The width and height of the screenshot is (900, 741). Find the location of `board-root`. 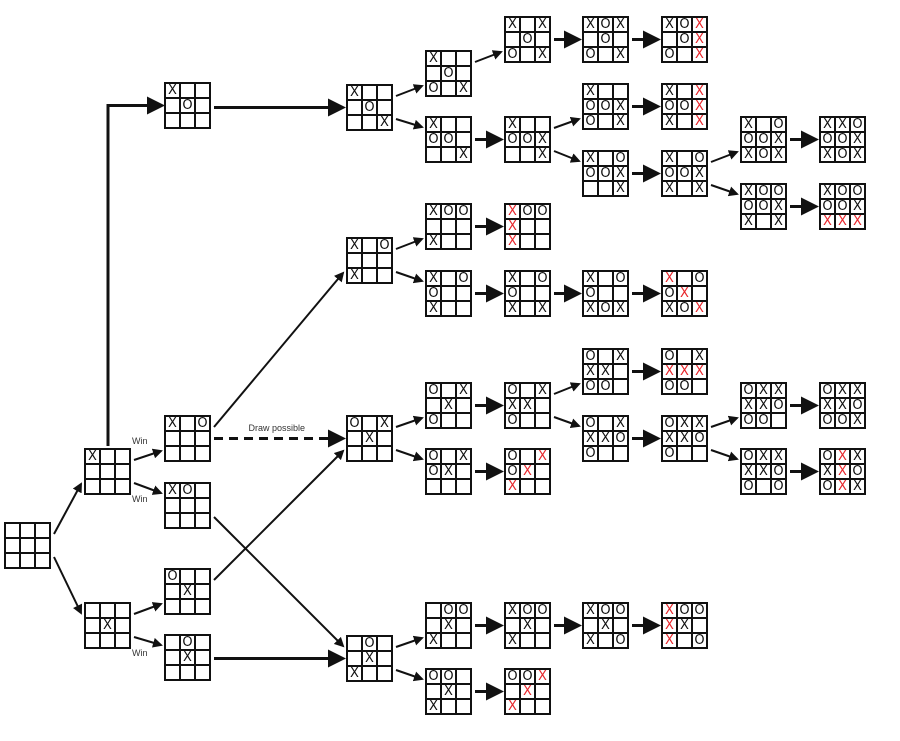

board-root is located at coordinates (27, 545).